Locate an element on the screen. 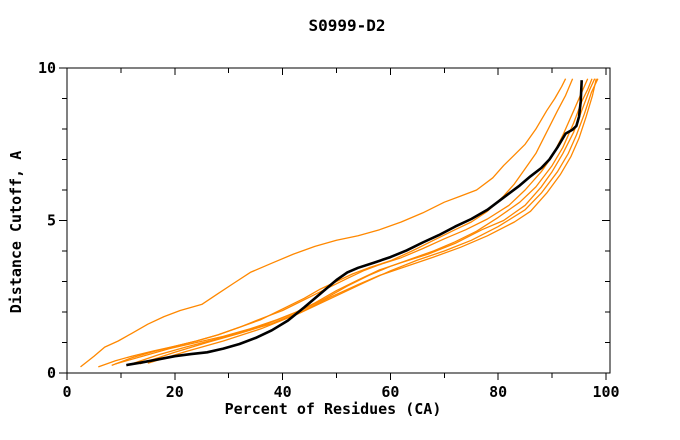 This screenshot has height=440, width=680. x-axis-tick-label: 20 is located at coordinates (175, 392).